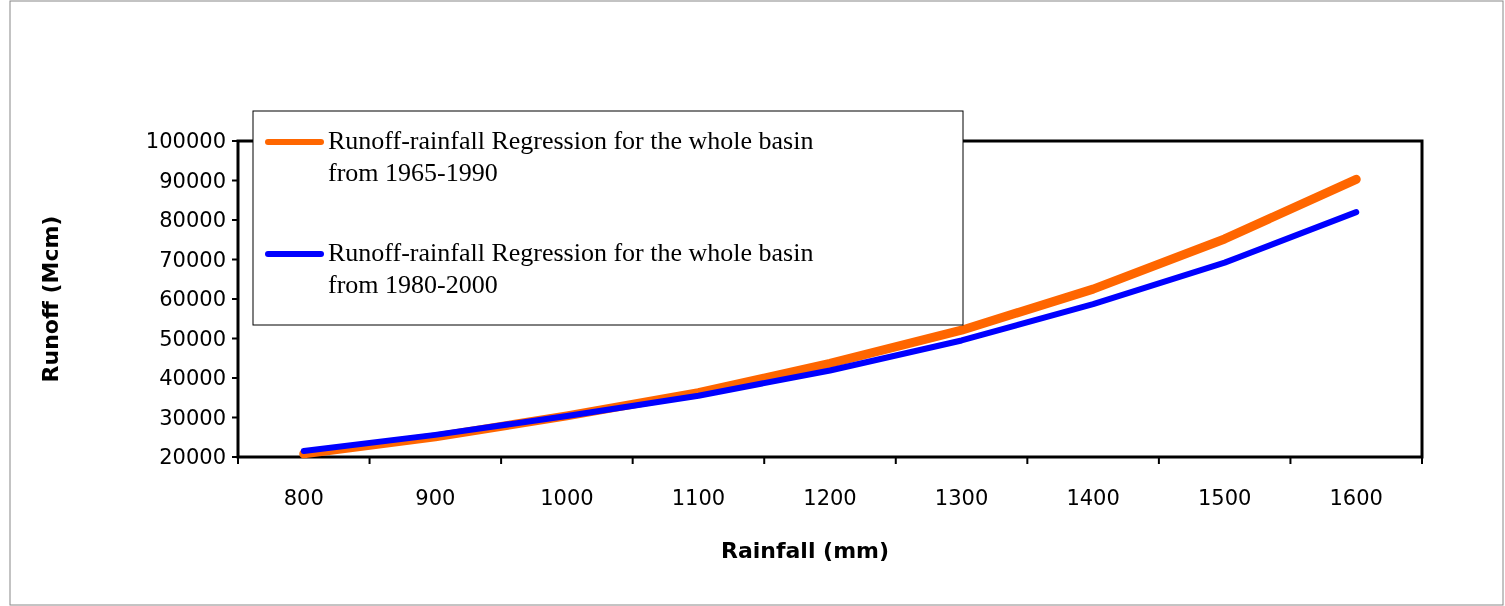  What do you see at coordinates (1093, 498) in the screenshot?
I see `x-tick-label: 1400` at bounding box center [1093, 498].